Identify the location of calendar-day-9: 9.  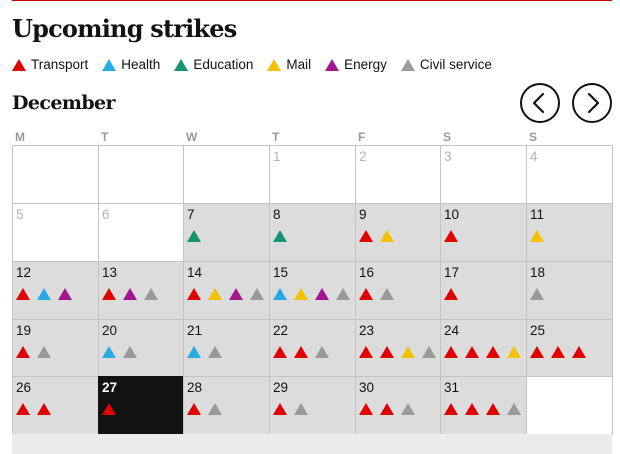
(398, 232).